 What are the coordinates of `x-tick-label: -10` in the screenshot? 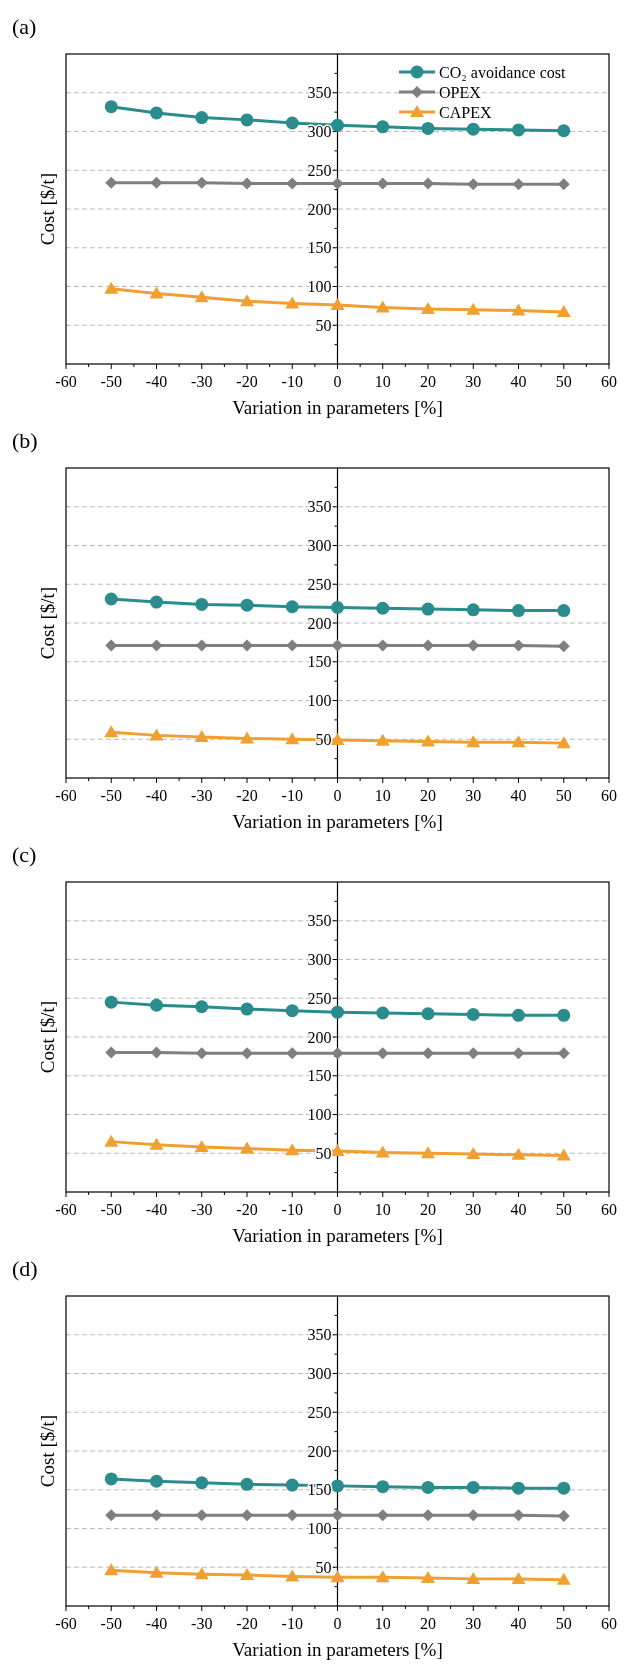 It's located at (292, 1209).